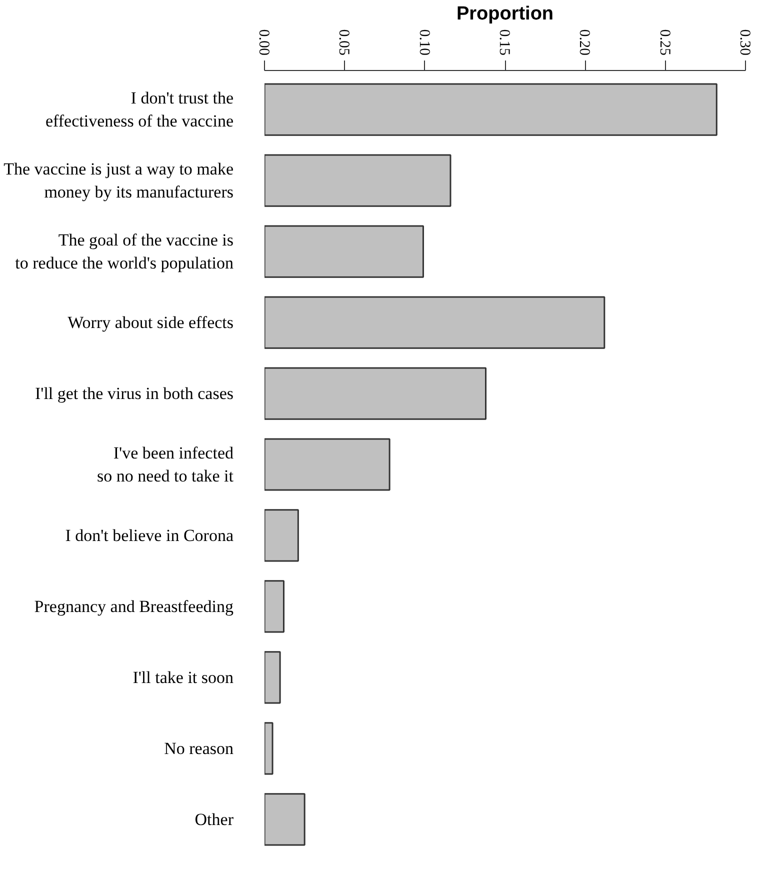 The image size is (770, 872). What do you see at coordinates (134, 394) in the screenshot?
I see `y-tick-label: I'll get the virus in both cases` at bounding box center [134, 394].